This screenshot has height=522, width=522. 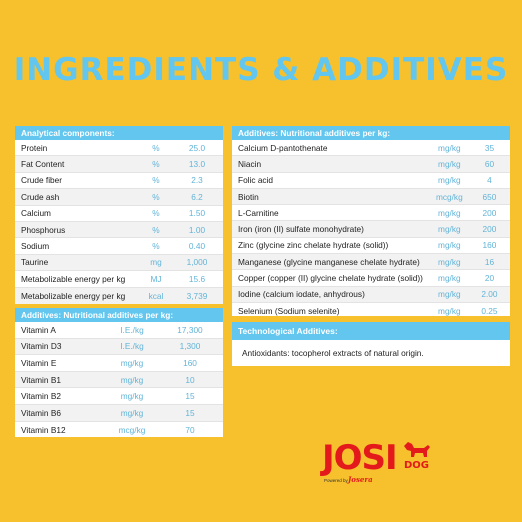 What do you see at coordinates (119, 230) in the screenshot?
I see `table-row: Phosphorus% 1.00` at bounding box center [119, 230].